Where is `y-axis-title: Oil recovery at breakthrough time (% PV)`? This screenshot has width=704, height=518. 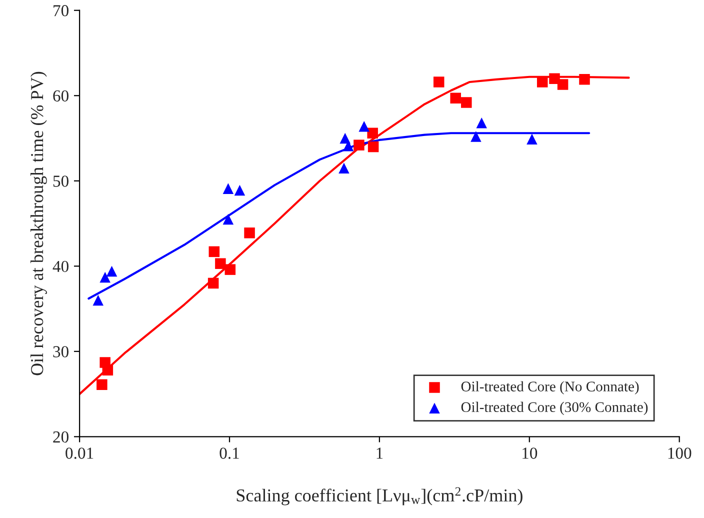
y-axis-title: Oil recovery at breakthrough time (% PV) is located at coordinates (38, 224).